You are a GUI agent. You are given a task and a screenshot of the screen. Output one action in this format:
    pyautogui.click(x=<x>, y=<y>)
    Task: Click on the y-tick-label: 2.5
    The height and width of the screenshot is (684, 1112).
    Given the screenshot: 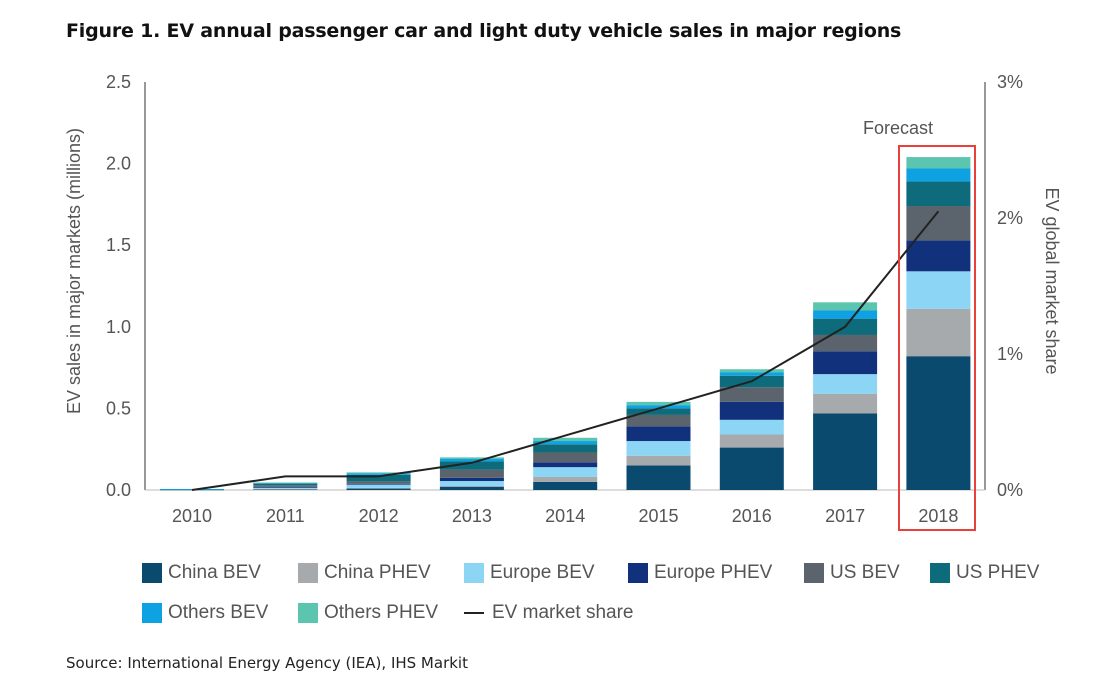 What is the action you would take?
    pyautogui.click(x=118, y=82)
    